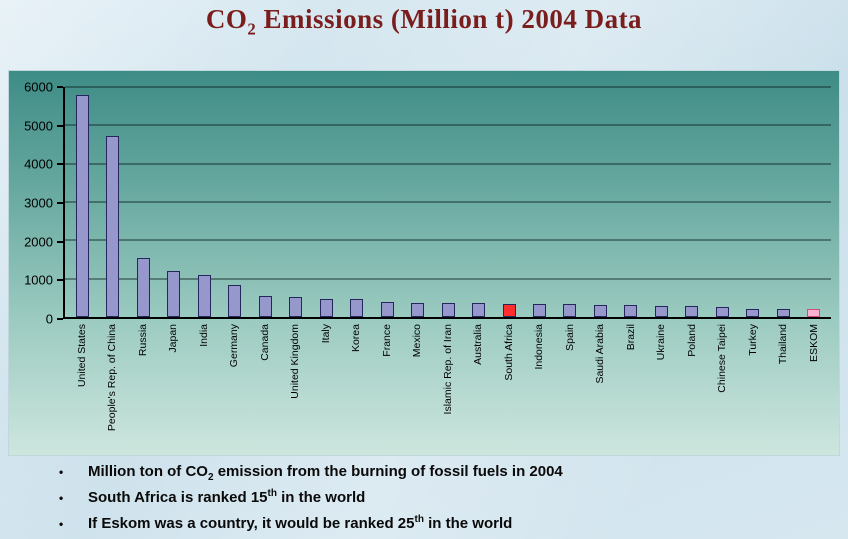 The width and height of the screenshot is (848, 539). I want to click on x-axis-label: Thailand, so click(783, 344).